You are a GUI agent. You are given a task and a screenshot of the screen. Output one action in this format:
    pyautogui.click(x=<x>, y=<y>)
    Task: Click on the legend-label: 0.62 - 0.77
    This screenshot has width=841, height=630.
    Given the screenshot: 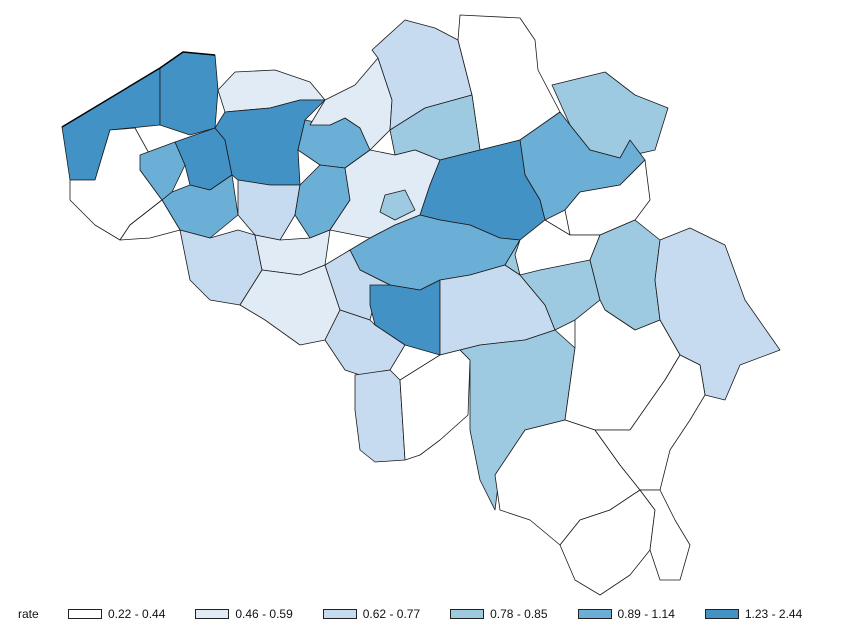 What is the action you would take?
    pyautogui.click(x=391, y=614)
    